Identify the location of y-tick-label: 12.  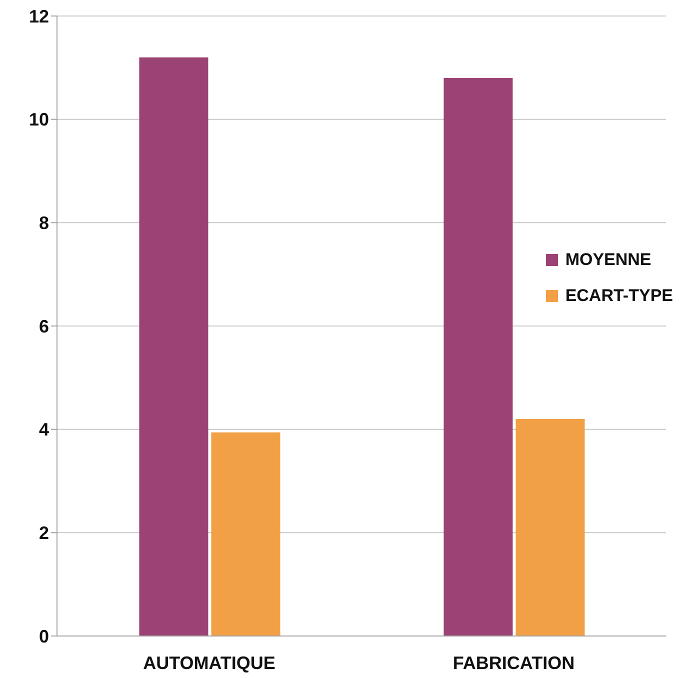
(38, 16).